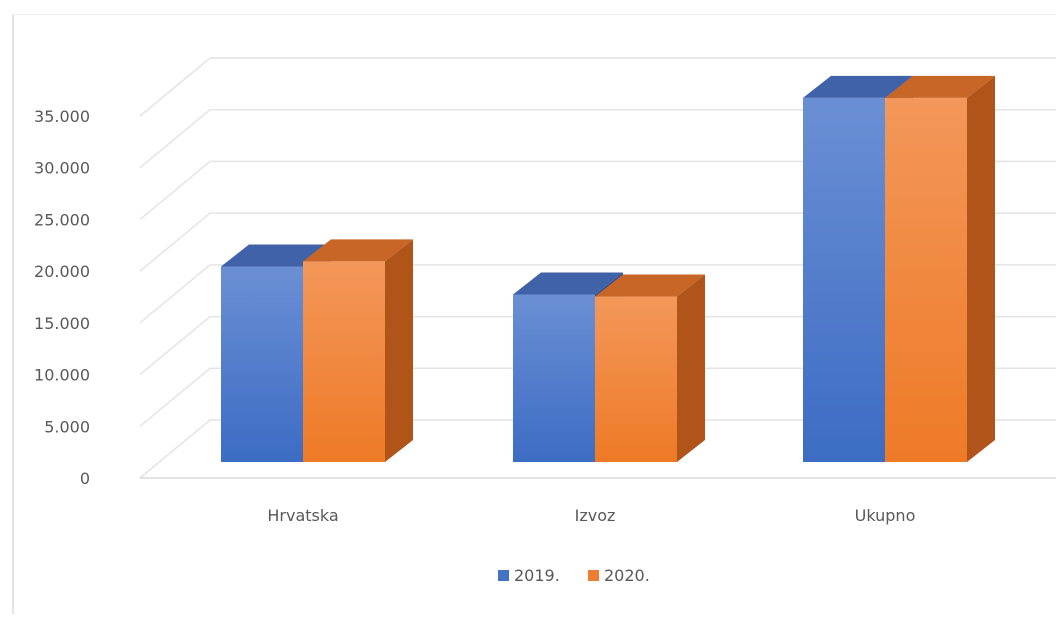  What do you see at coordinates (85, 478) in the screenshot?
I see `y-tick-label: 0` at bounding box center [85, 478].